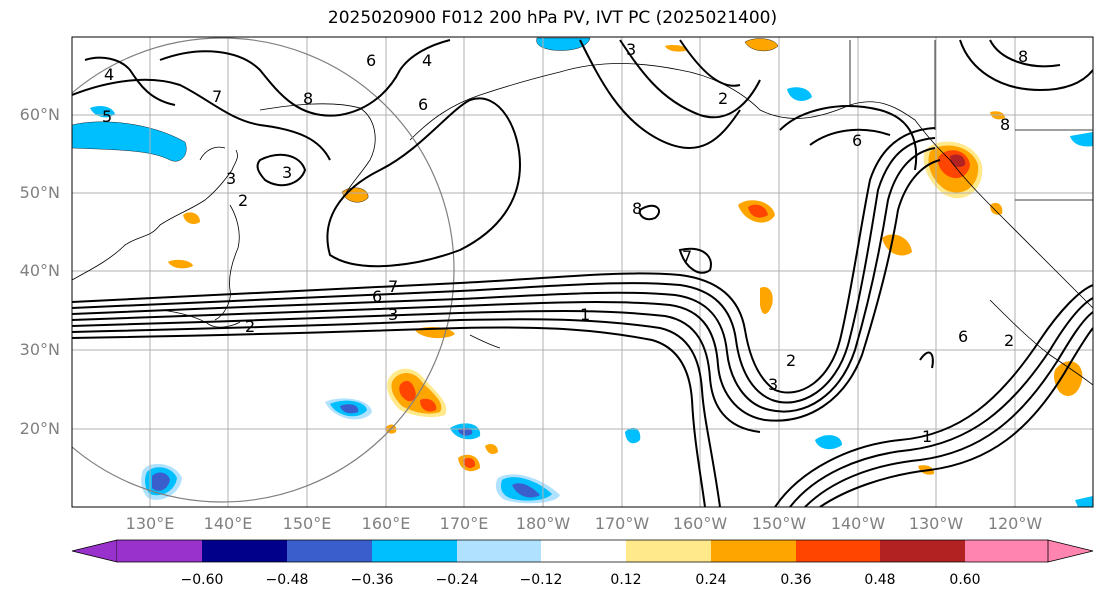 The image size is (1105, 601). I want to click on lon-label: 130°E, so click(150, 523).